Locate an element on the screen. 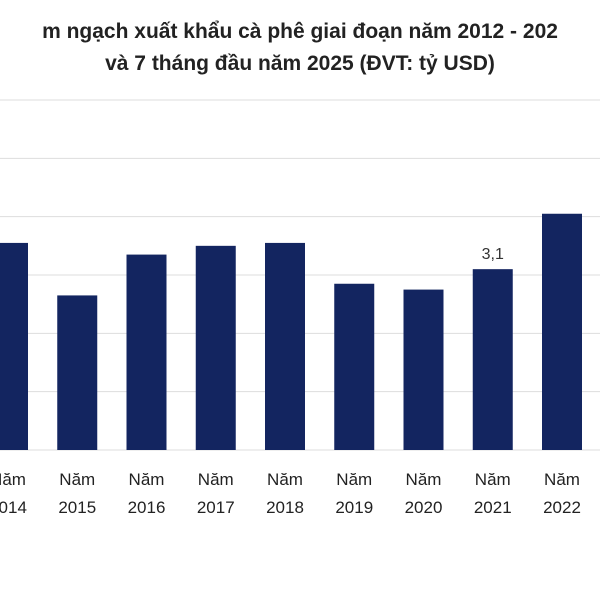 The image size is (600, 600). x-tick-label: 2022 is located at coordinates (562, 507).